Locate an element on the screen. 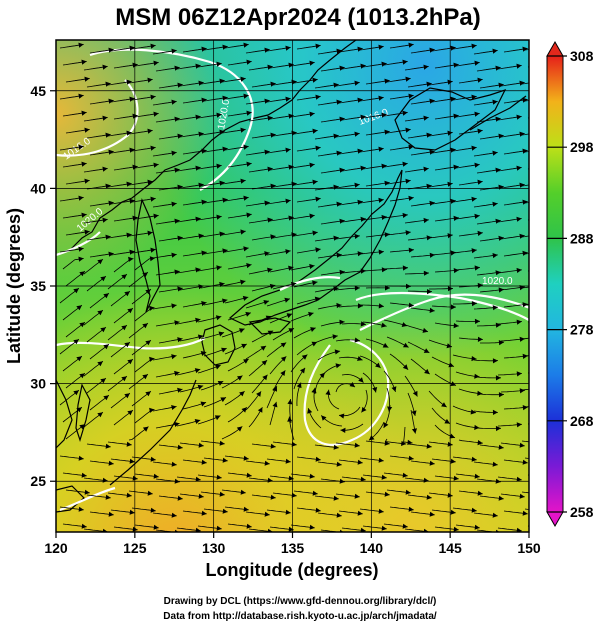  colorbar-body is located at coordinates (555, 284).